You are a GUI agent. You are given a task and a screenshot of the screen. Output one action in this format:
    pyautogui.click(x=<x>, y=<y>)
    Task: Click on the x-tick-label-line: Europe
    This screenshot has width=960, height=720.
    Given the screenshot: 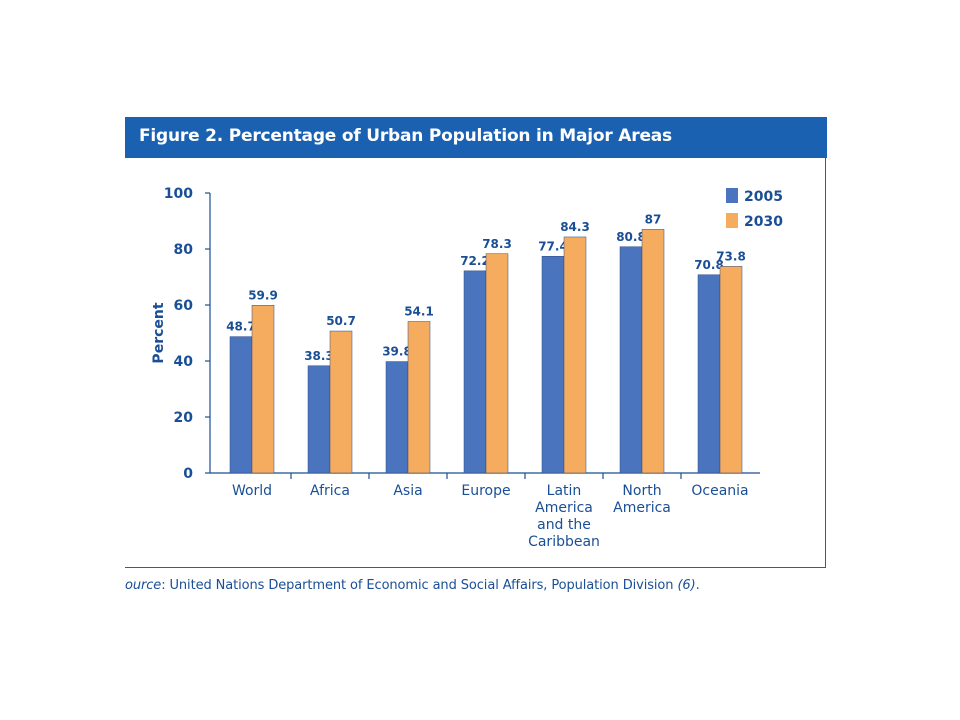 What is the action you would take?
    pyautogui.click(x=485, y=491)
    